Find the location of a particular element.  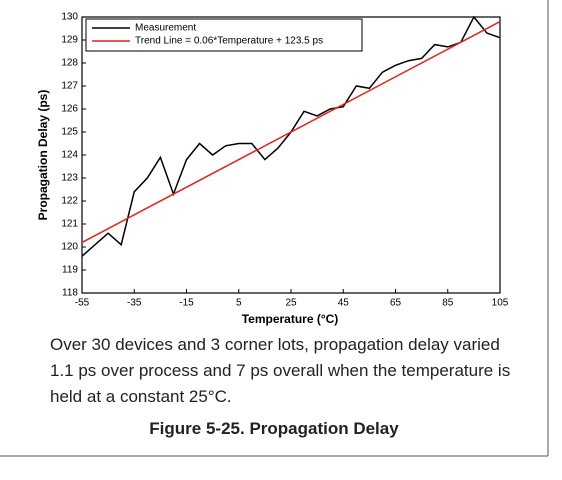

x-tick-label: 45 is located at coordinates (344, 303).